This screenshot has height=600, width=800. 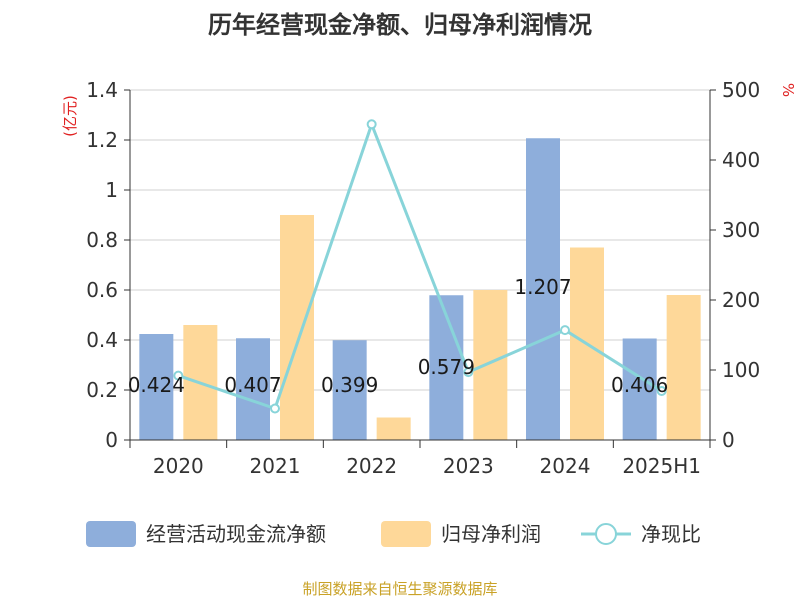 I want to click on y-left-tick-label: 1.2, so click(x=102, y=140).